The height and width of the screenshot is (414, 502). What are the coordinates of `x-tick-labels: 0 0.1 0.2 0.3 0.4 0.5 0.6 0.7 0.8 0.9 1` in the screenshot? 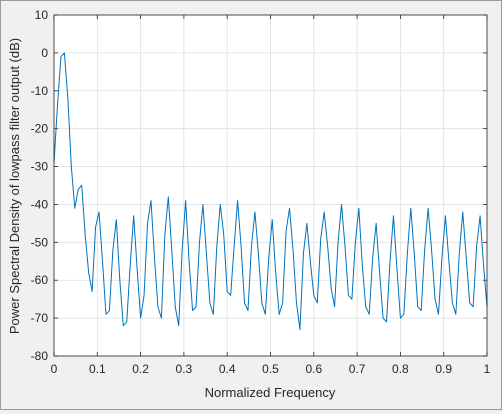 It's located at (271, 369).